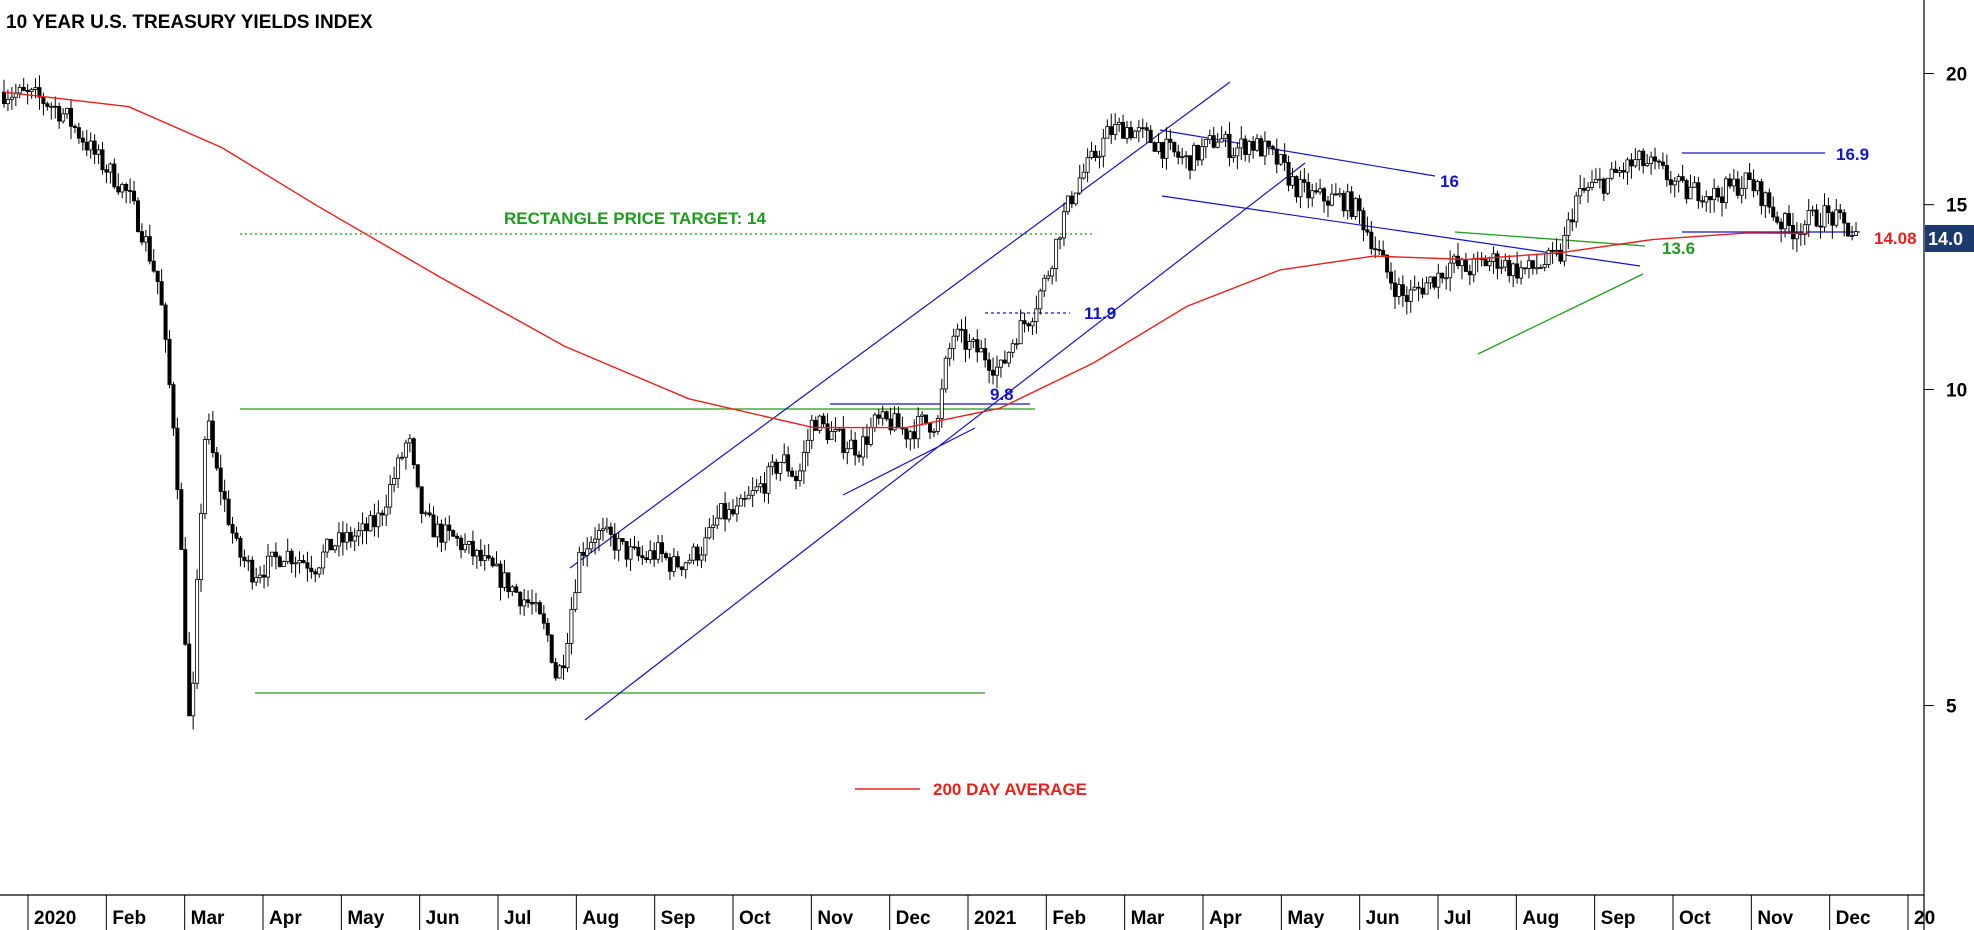 This screenshot has width=1974, height=930. What do you see at coordinates (208, 918) in the screenshot?
I see `x-tick-label: Mar` at bounding box center [208, 918].